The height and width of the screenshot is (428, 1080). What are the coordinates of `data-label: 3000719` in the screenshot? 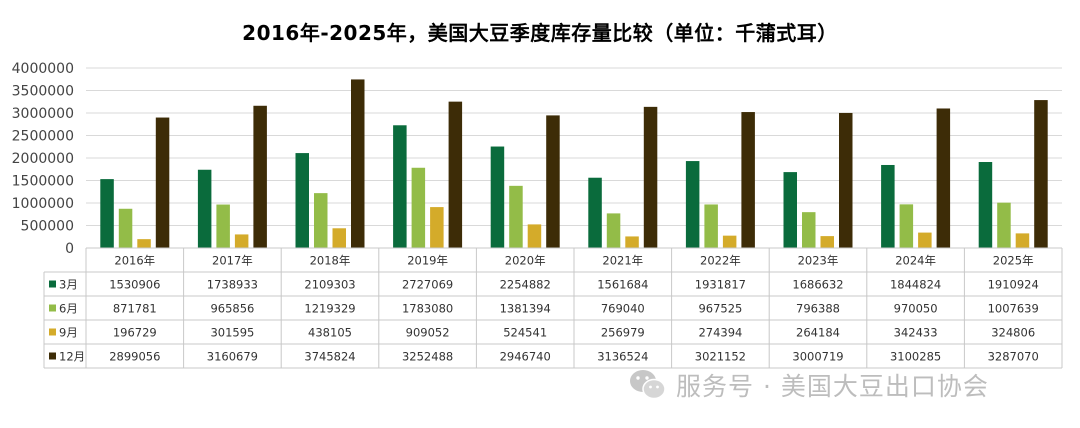 It's located at (817, 357).